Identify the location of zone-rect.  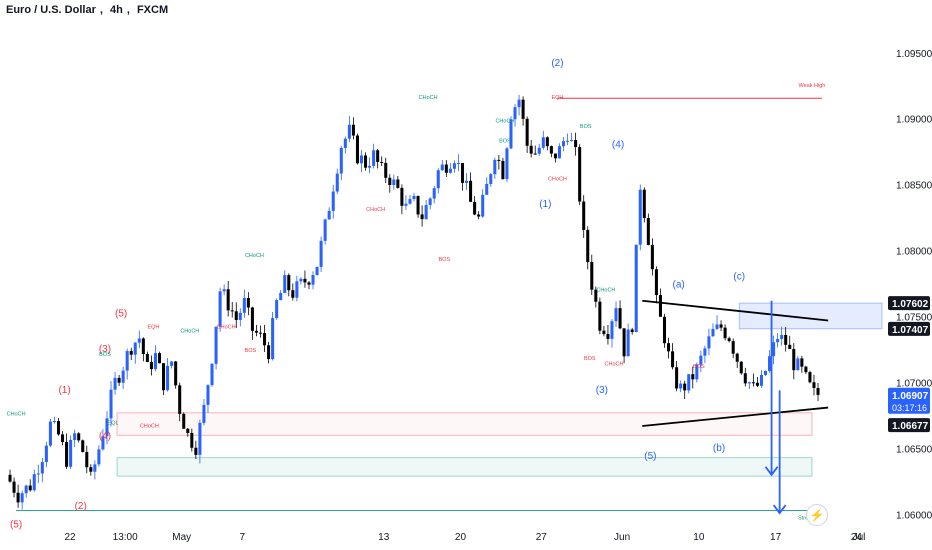
(464, 424).